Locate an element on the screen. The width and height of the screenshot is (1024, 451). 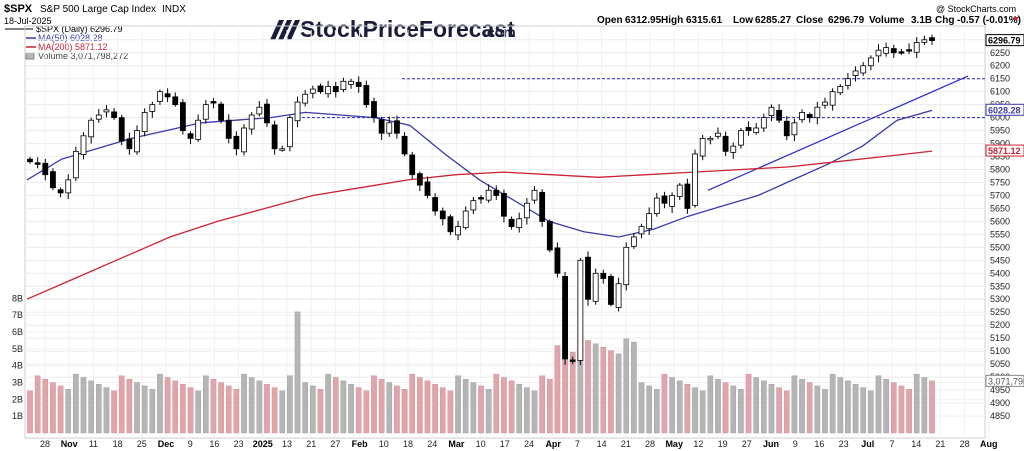
date-tick-label: 16 is located at coordinates (819, 444).